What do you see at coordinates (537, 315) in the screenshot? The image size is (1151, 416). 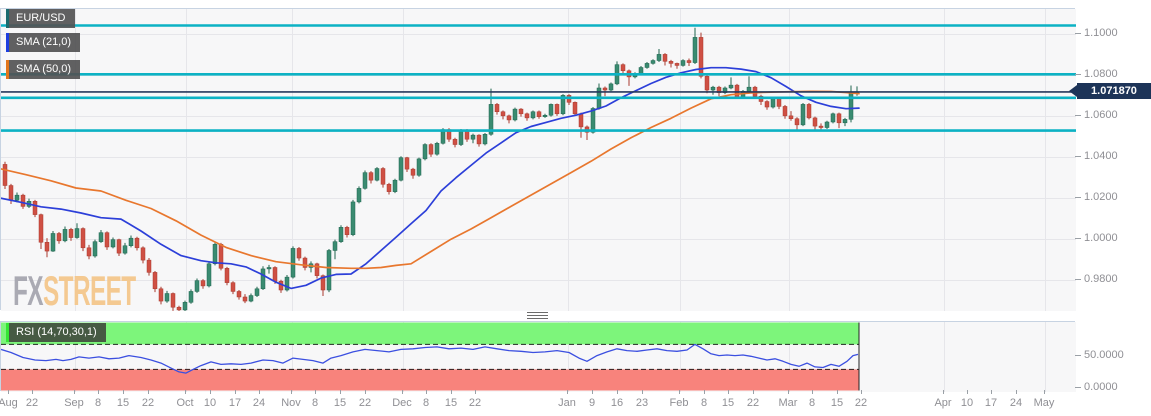 I see `panel-resize-handle-icon` at bounding box center [537, 315].